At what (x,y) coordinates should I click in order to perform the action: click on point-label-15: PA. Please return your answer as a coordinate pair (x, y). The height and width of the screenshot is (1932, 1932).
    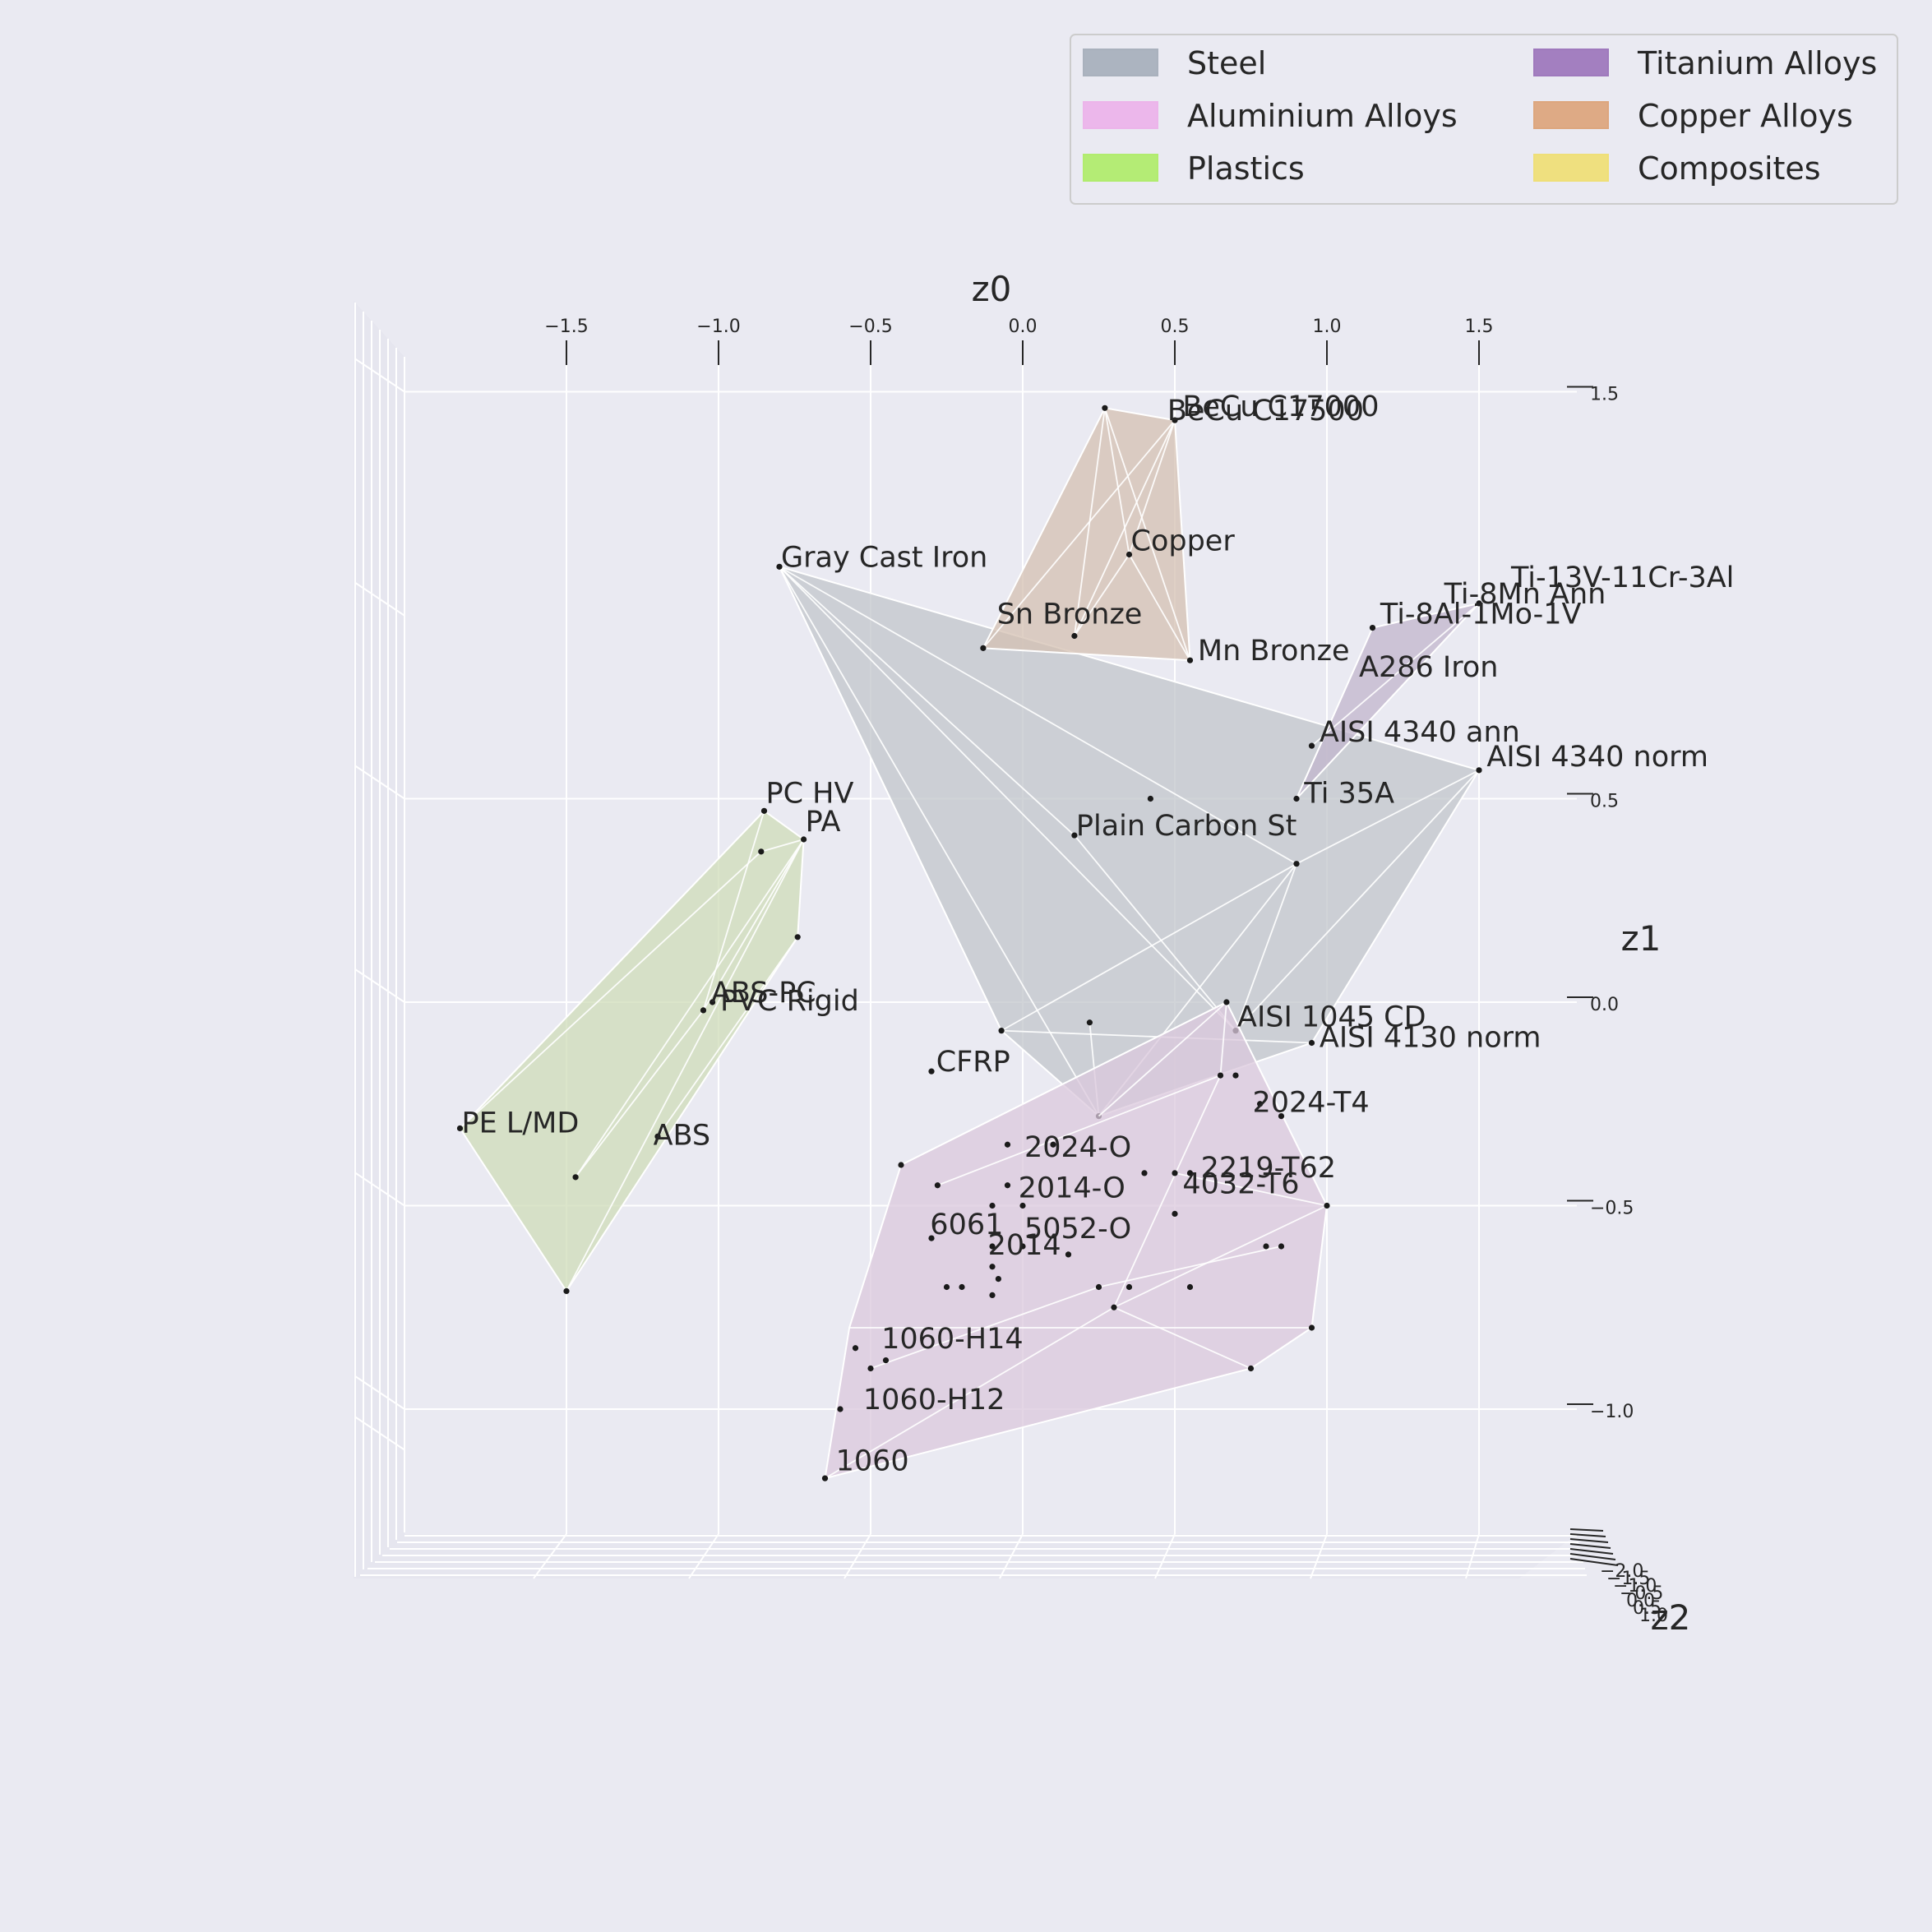
    Looking at the image, I should click on (823, 822).